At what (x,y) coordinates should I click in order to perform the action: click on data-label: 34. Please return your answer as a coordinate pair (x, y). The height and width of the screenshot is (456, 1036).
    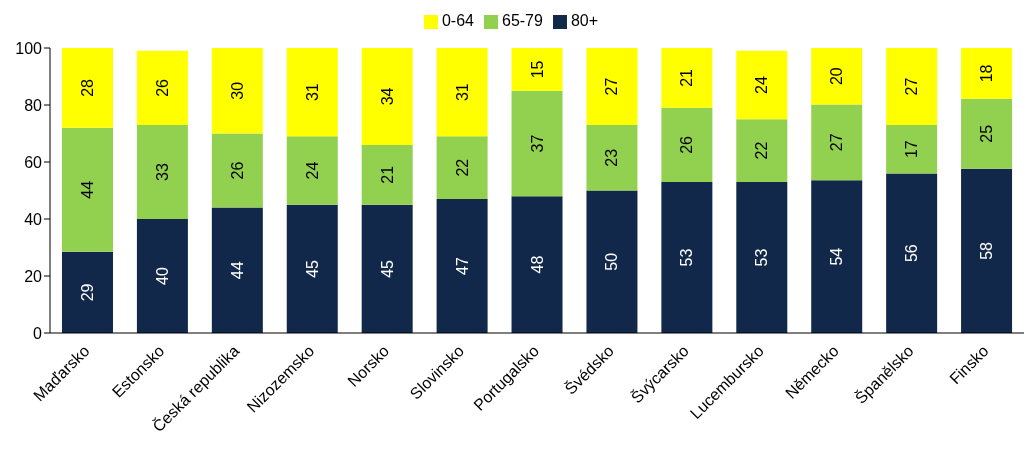
    Looking at the image, I should click on (387, 96).